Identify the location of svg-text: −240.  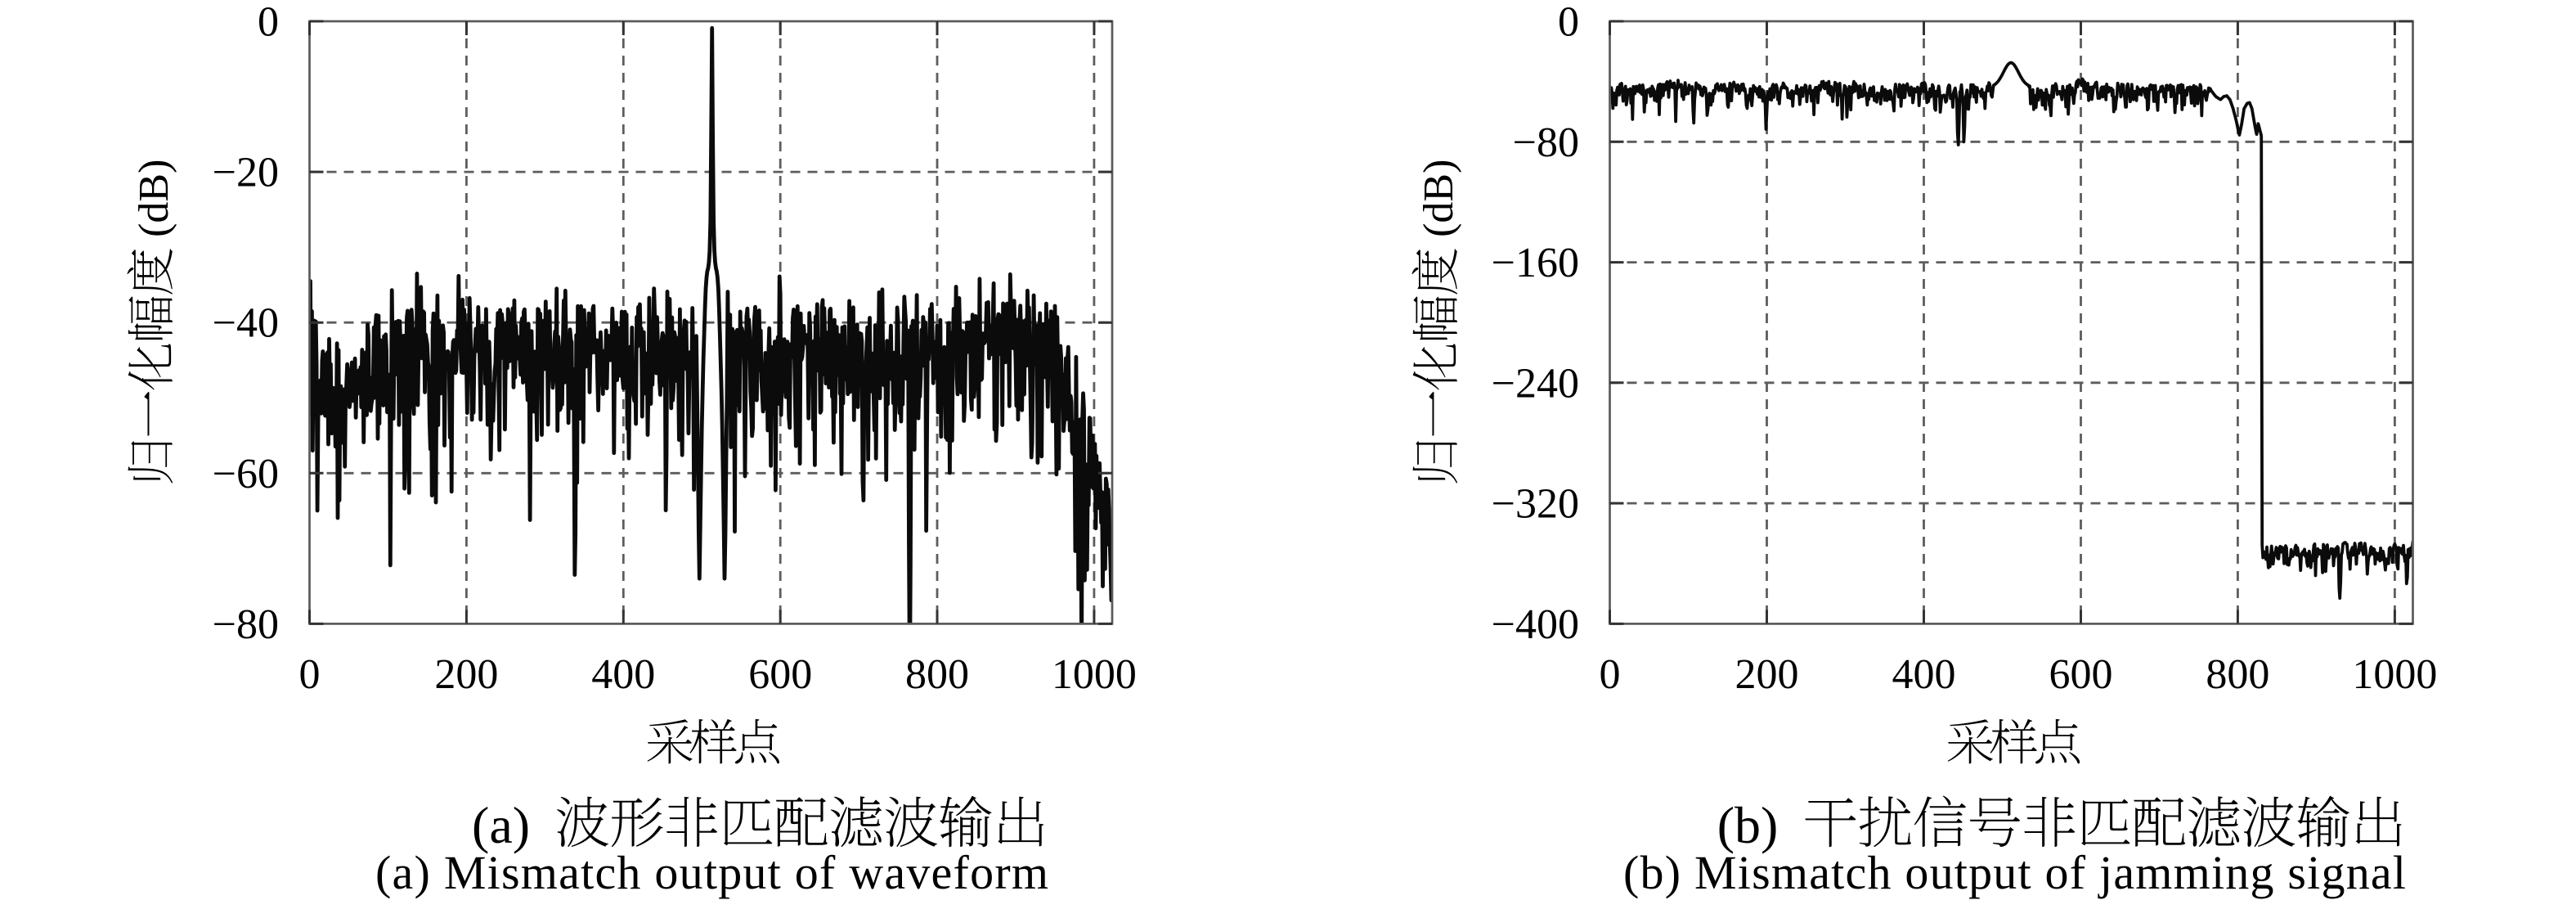
(1535, 384).